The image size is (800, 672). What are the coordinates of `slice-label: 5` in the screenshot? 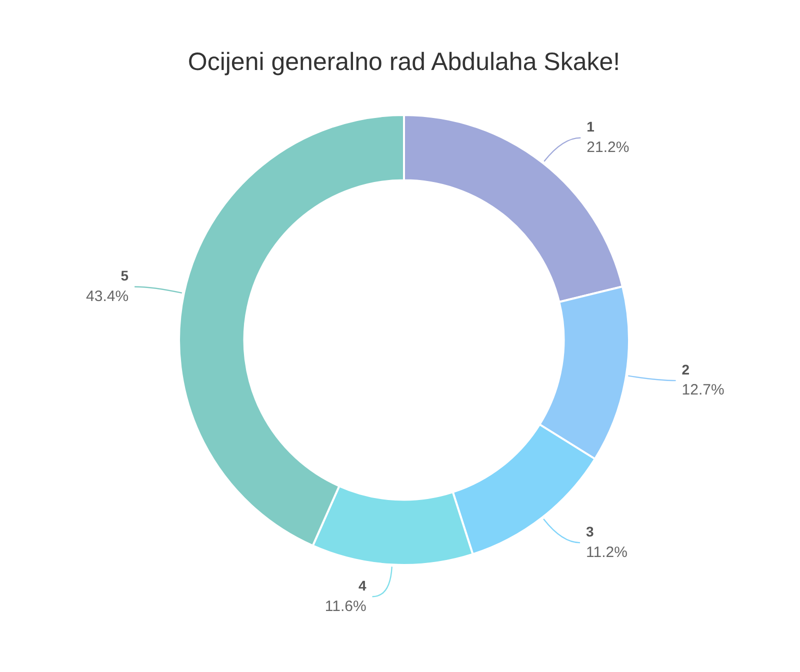 It's located at (124, 276).